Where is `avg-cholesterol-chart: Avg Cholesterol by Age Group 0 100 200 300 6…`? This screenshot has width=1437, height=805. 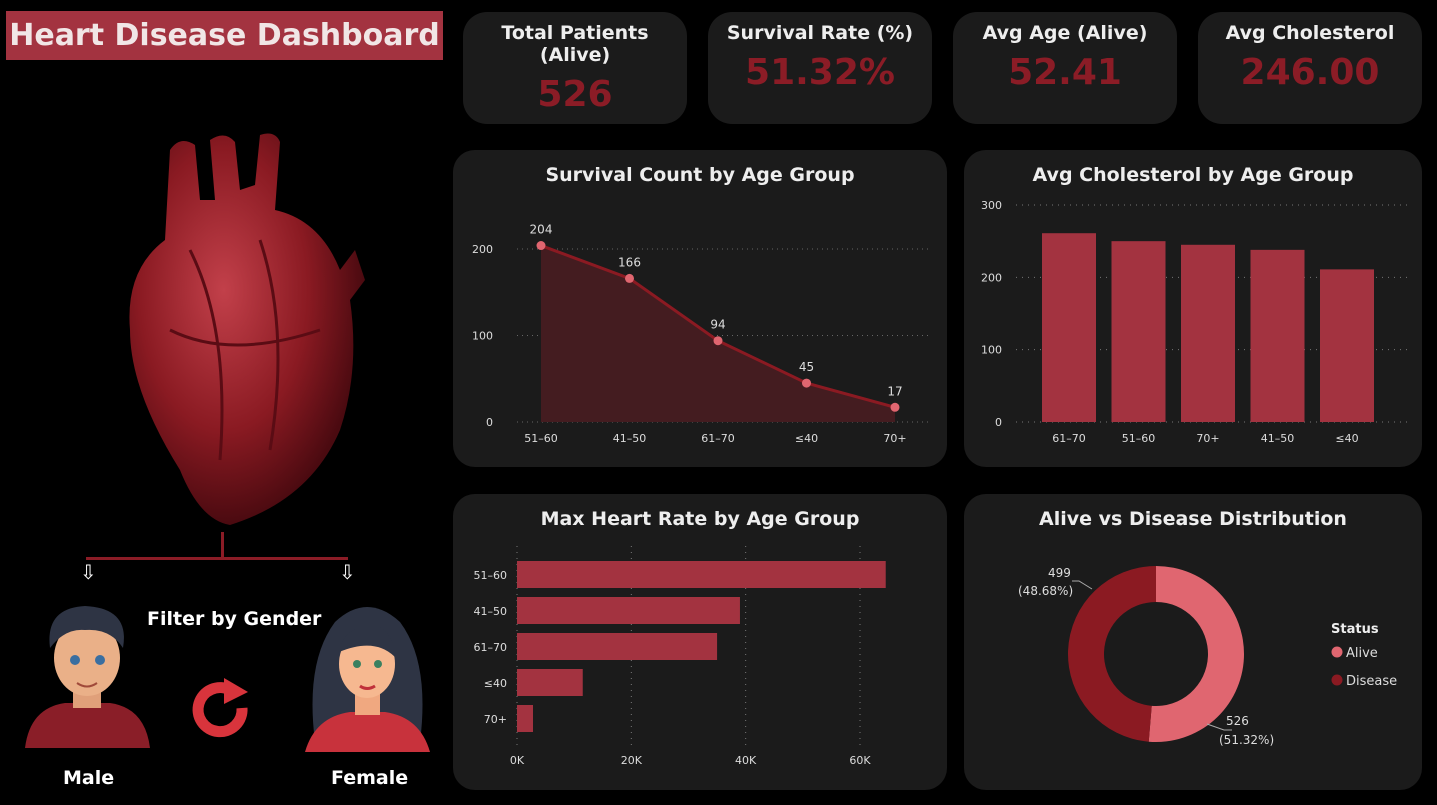 avg-cholesterol-chart: Avg Cholesterol by Age Group 0 100 200 300 6… is located at coordinates (1193, 308).